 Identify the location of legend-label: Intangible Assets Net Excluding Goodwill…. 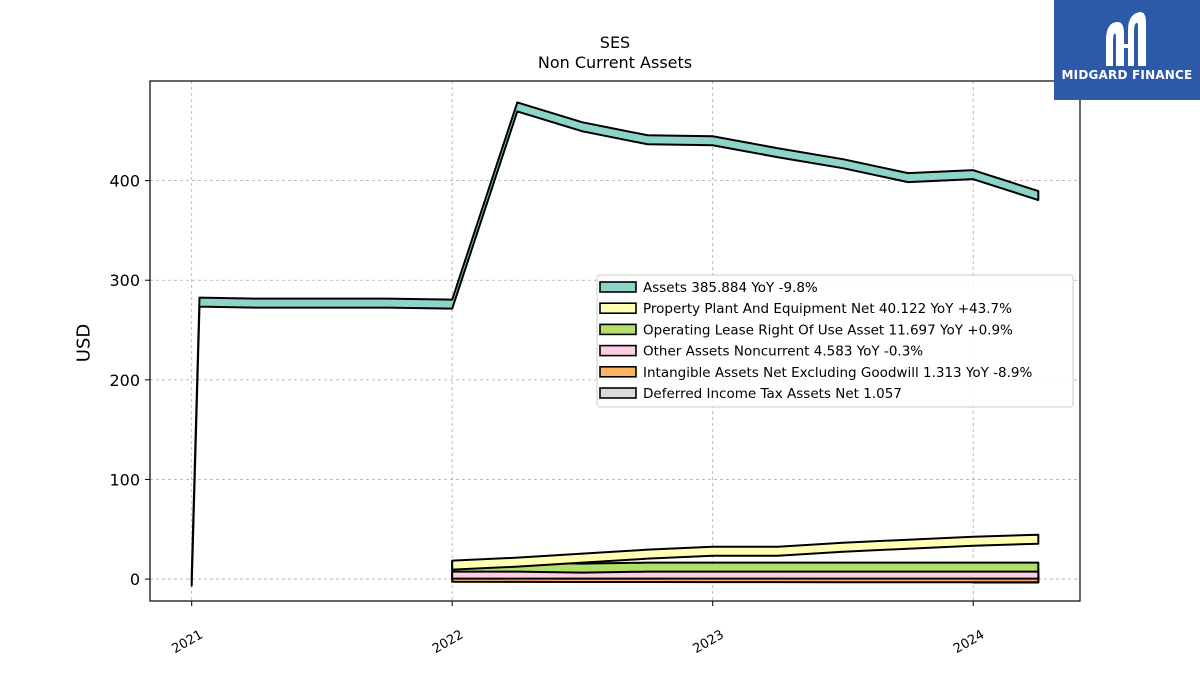
(838, 373).